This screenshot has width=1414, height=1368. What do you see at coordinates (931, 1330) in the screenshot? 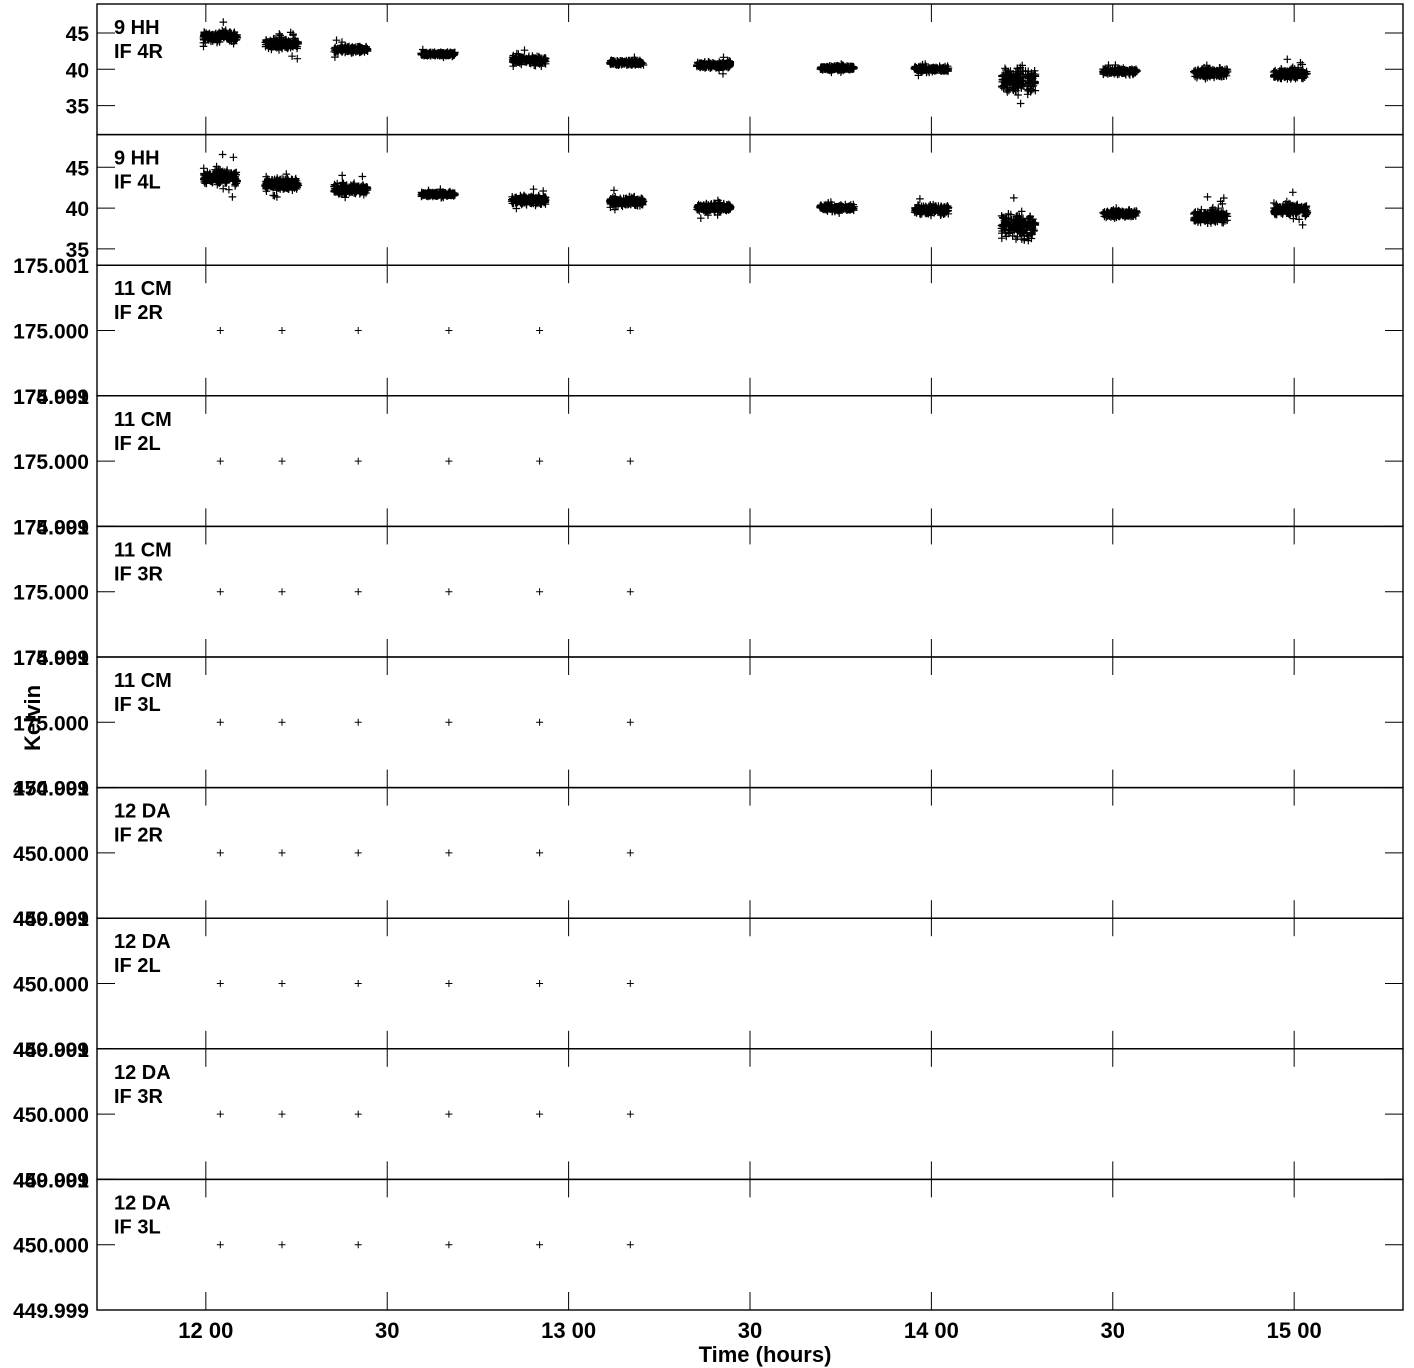
I see `x-tick-label: 14 00` at bounding box center [931, 1330].